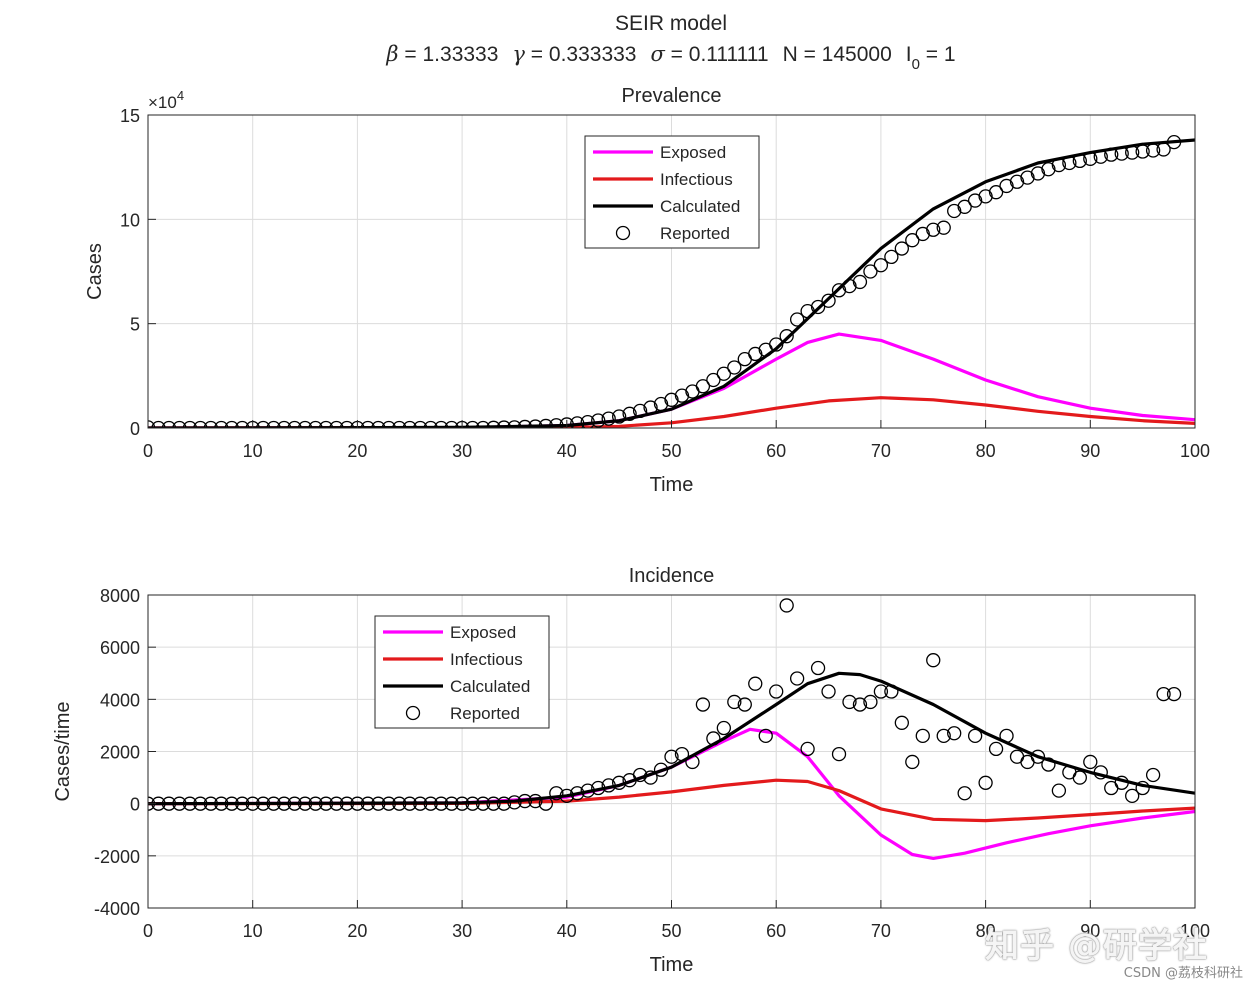  I want to click on y-tick-label: 2000, so click(120, 753).